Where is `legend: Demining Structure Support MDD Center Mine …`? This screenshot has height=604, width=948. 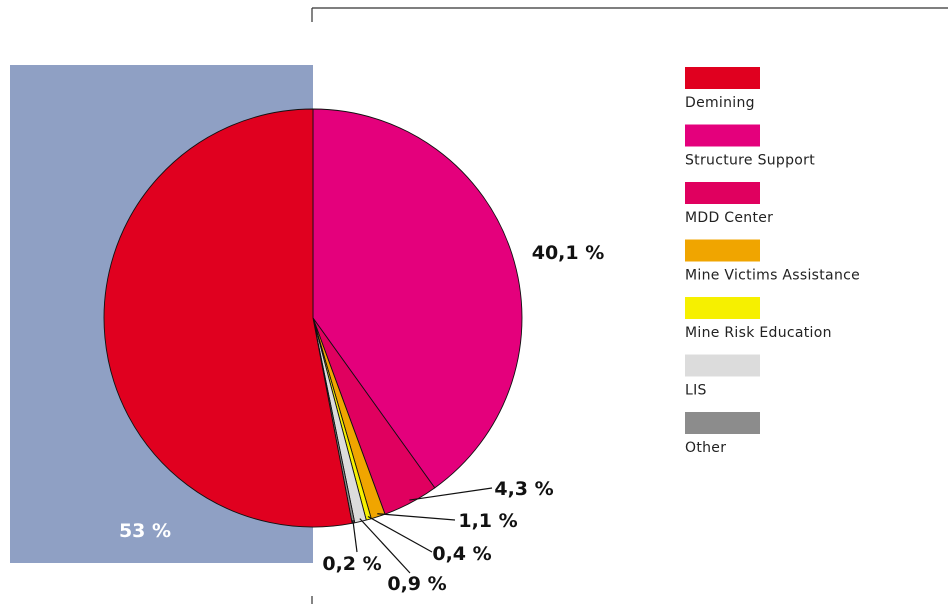
legend: Demining Structure Support MDD Center Mine … is located at coordinates (772, 261).